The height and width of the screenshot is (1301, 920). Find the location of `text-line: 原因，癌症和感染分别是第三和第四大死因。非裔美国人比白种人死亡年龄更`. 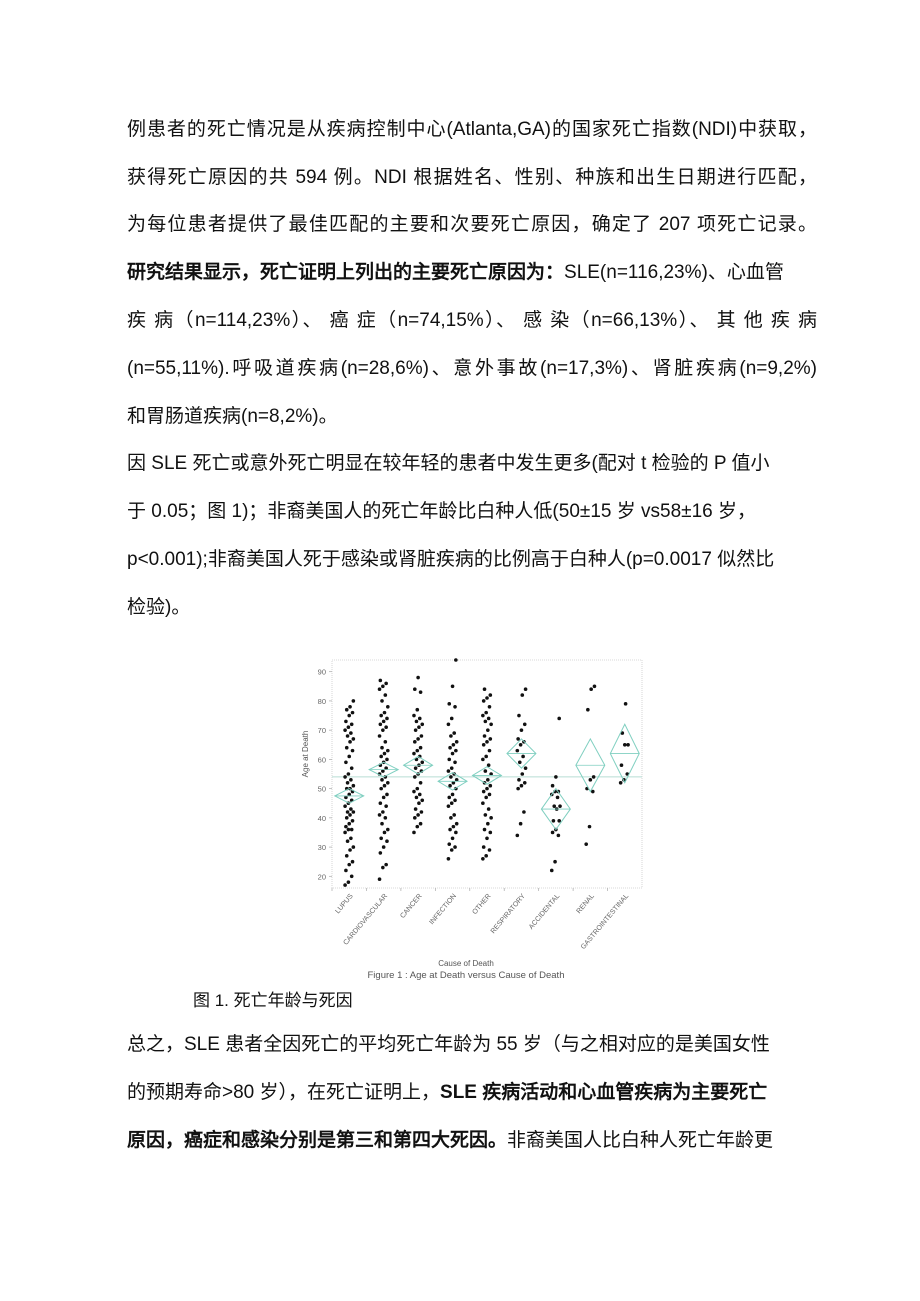

text-line: 原因，癌症和感染分别是第三和第四大死因。非裔美国人比白种人死亡年龄更 is located at coordinates (472, 1141).